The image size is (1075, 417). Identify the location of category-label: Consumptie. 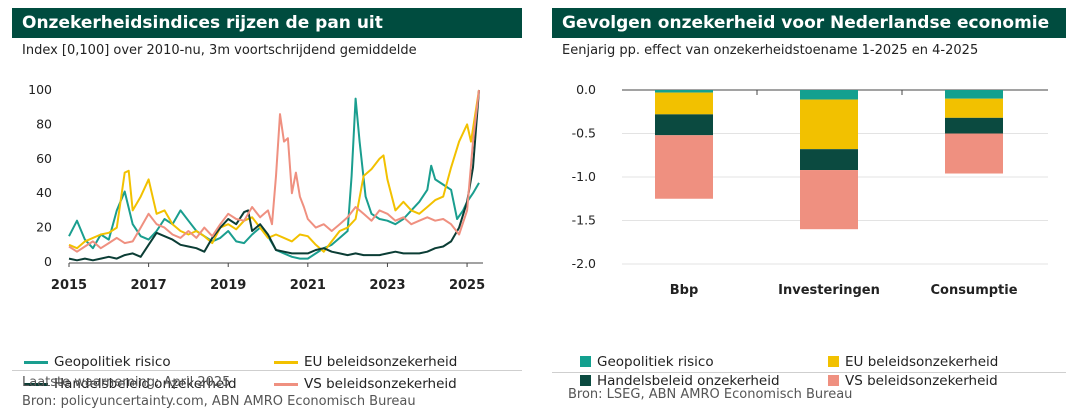
(973, 290).